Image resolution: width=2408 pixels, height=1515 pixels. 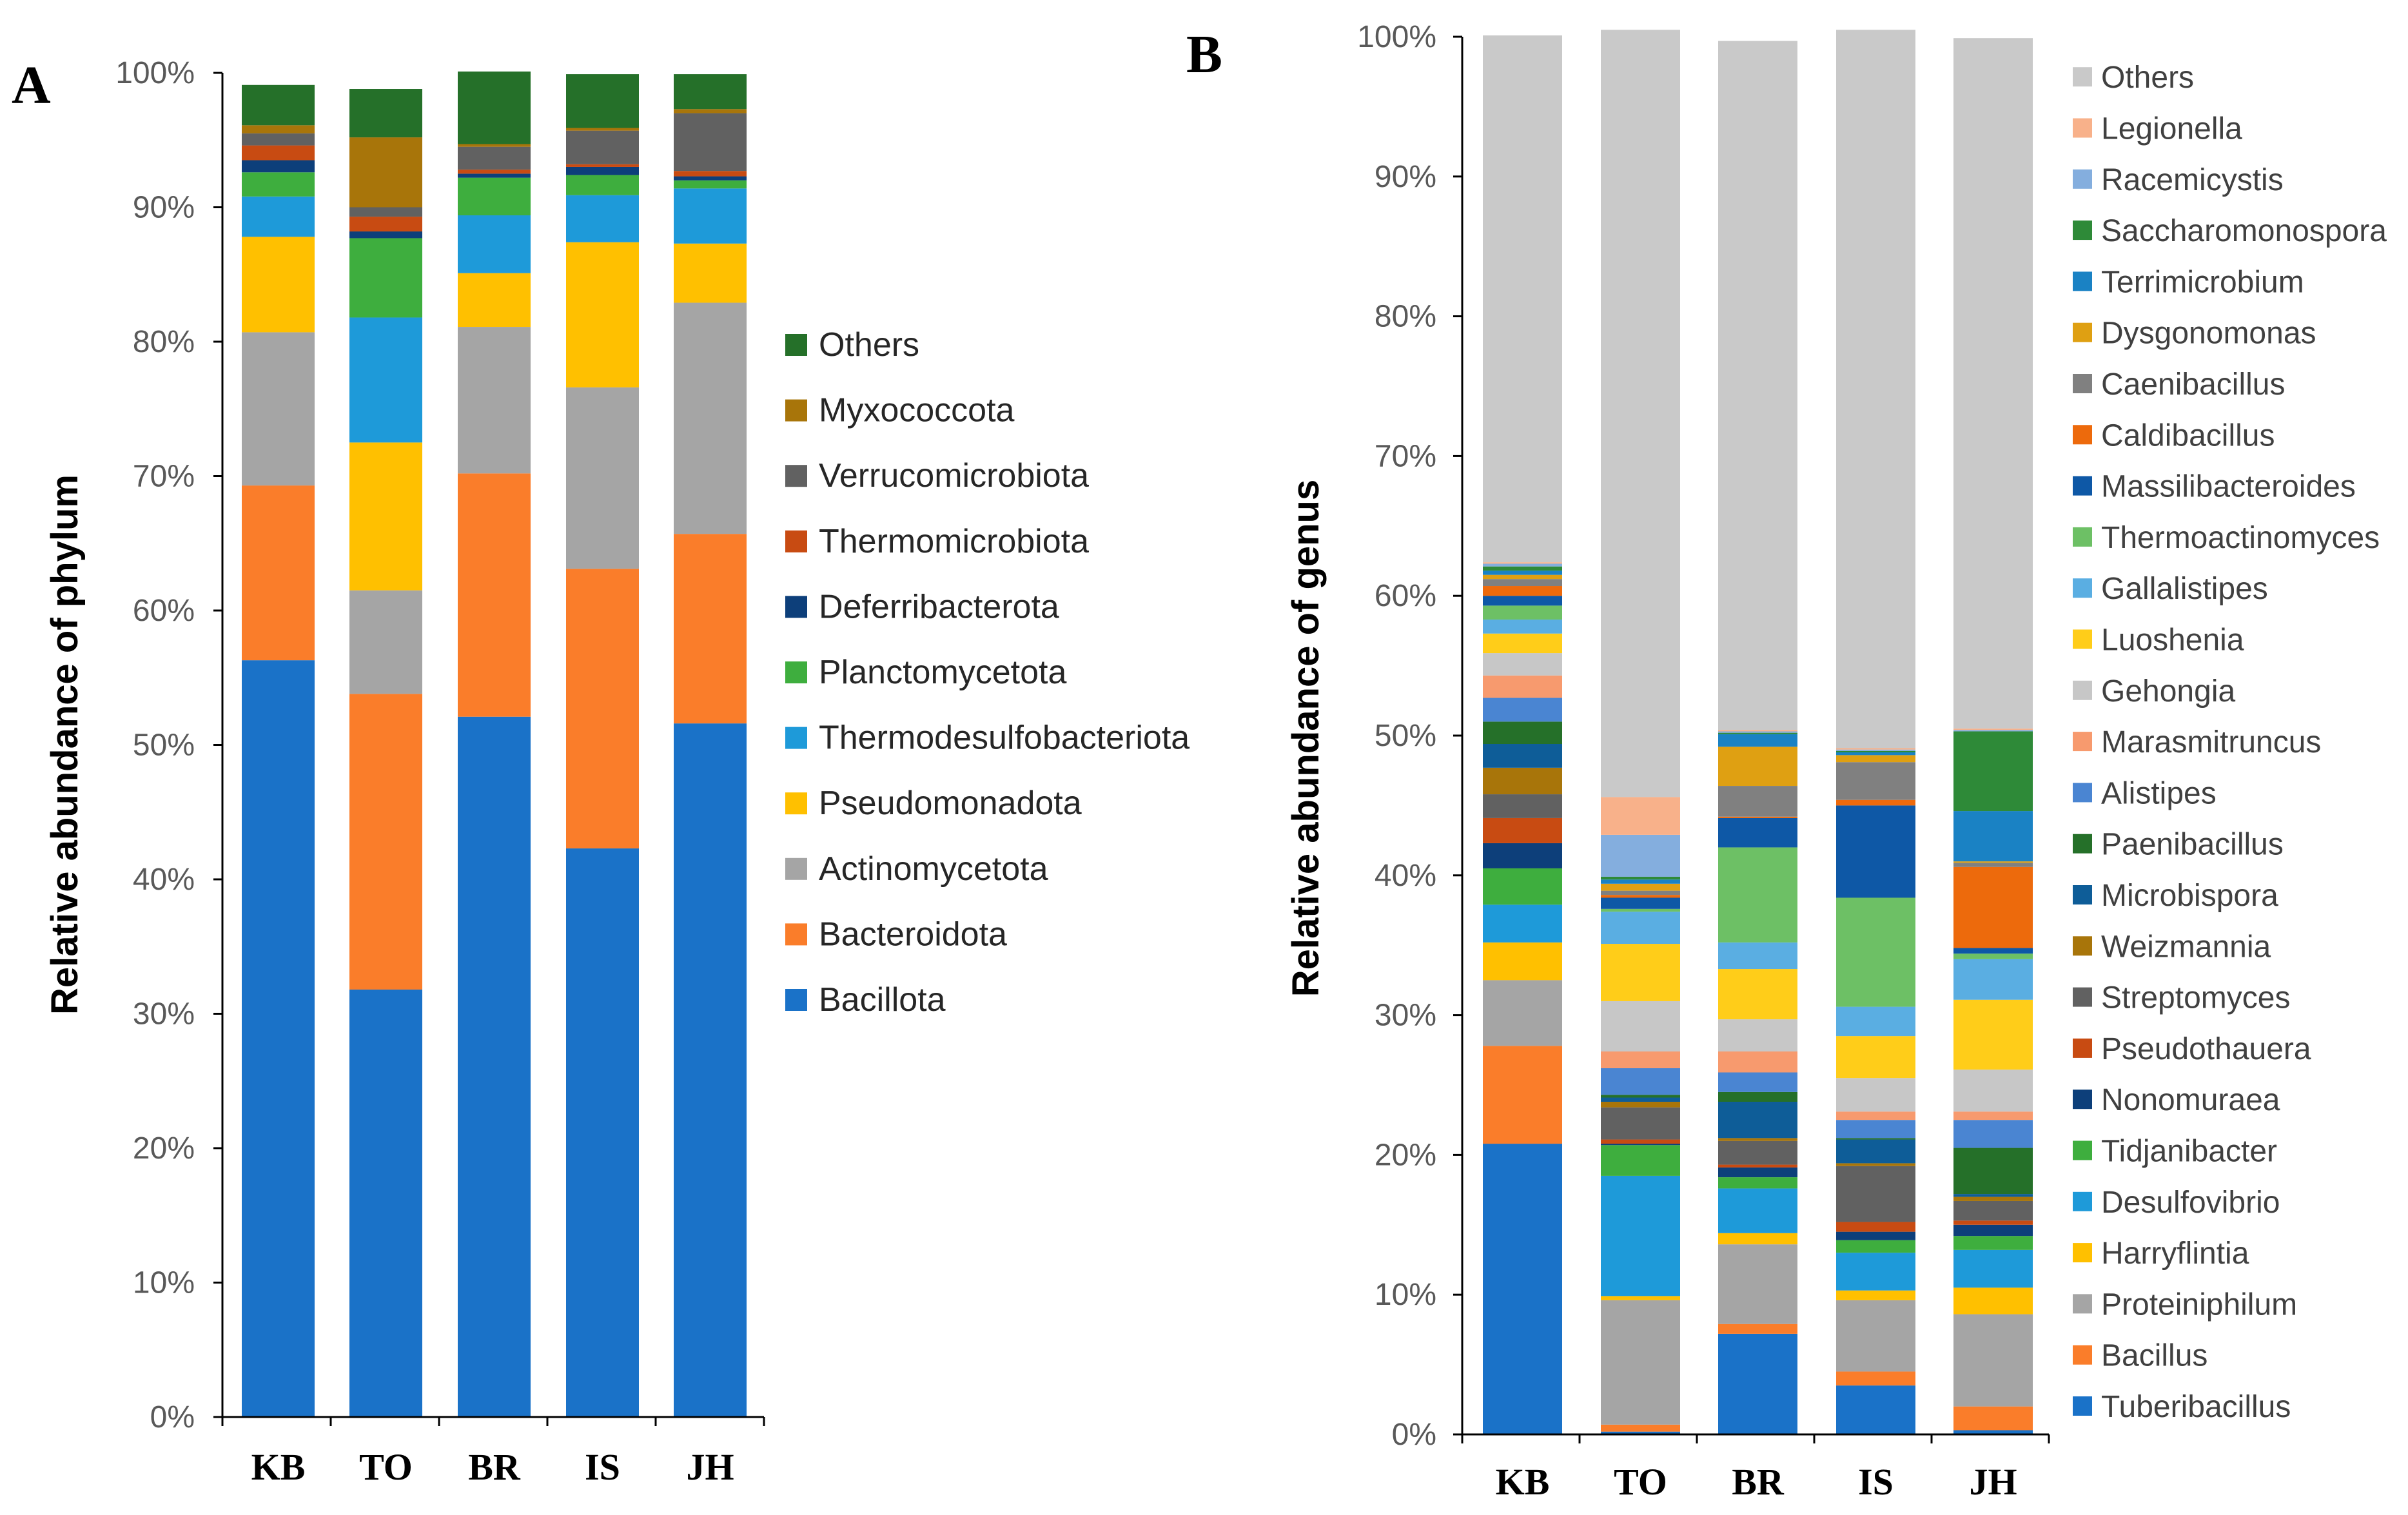 What do you see at coordinates (602, 165) in the screenshot?
I see `bar-segment-is-thermomicrobiota` at bounding box center [602, 165].